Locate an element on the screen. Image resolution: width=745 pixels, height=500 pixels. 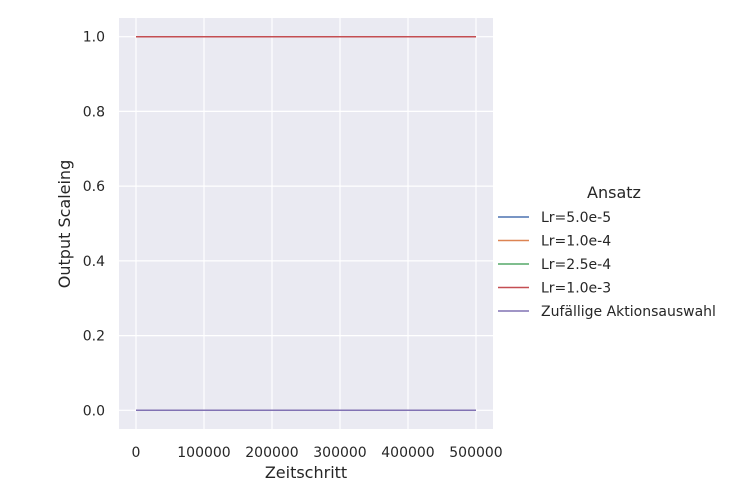
x-tick-label: 400000 is located at coordinates (407, 453).